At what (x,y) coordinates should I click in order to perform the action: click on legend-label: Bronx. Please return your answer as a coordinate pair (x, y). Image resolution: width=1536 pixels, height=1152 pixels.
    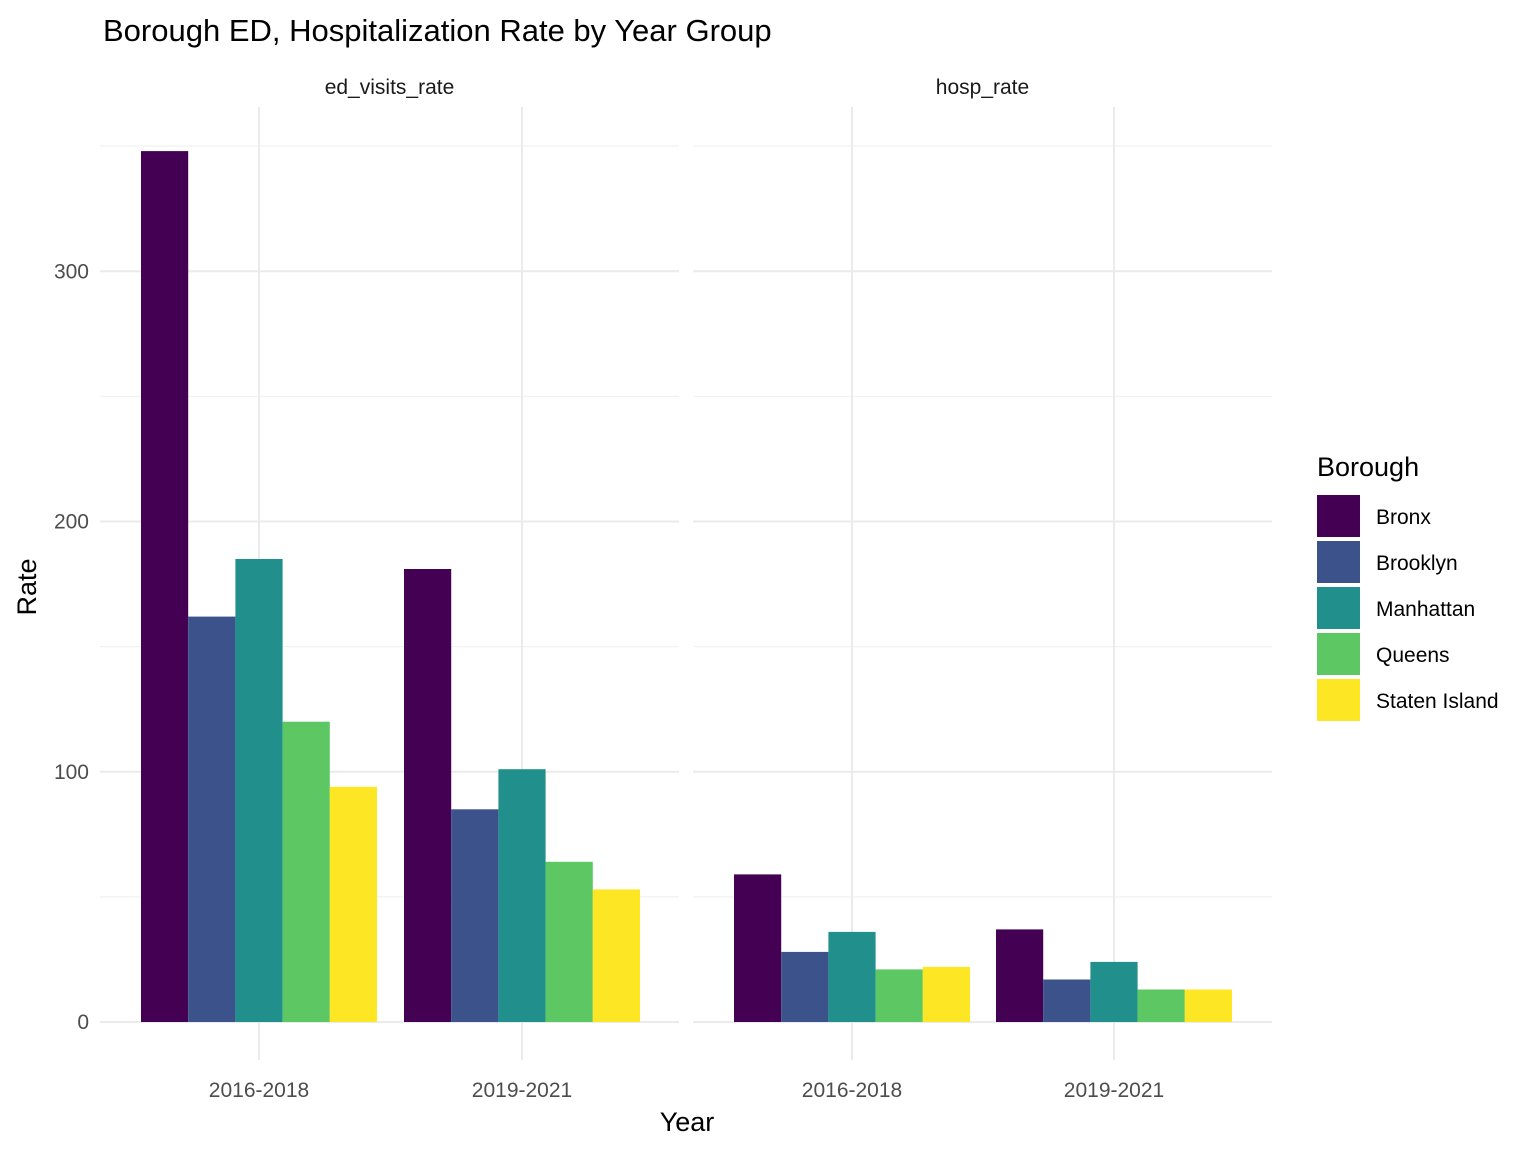
    Looking at the image, I should click on (1403, 517).